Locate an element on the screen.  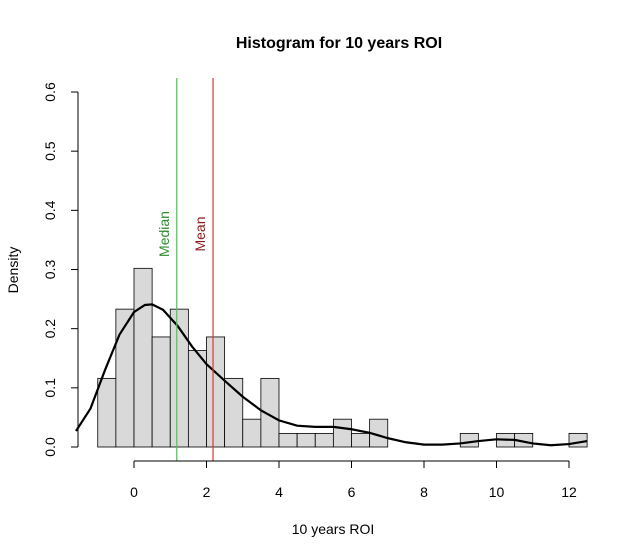
x-tick-label-4: 8 is located at coordinates (424, 492).